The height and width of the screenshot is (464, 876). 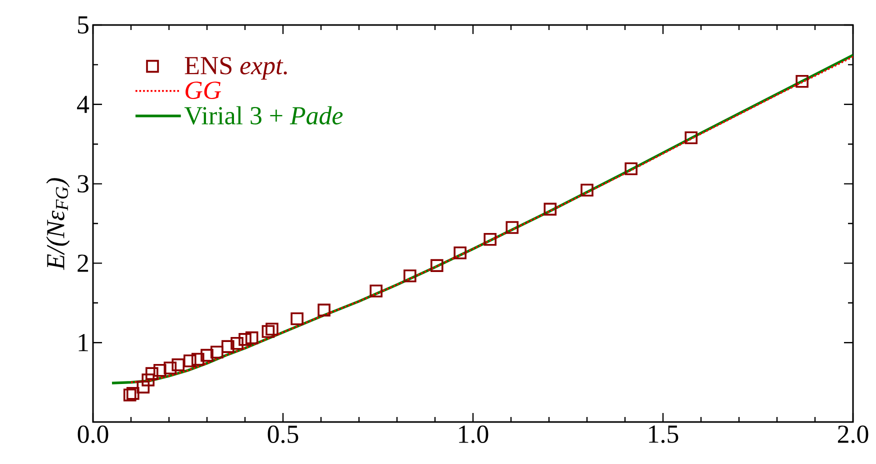 What do you see at coordinates (283, 435) in the screenshot?
I see `x-tick-label: 0.5` at bounding box center [283, 435].